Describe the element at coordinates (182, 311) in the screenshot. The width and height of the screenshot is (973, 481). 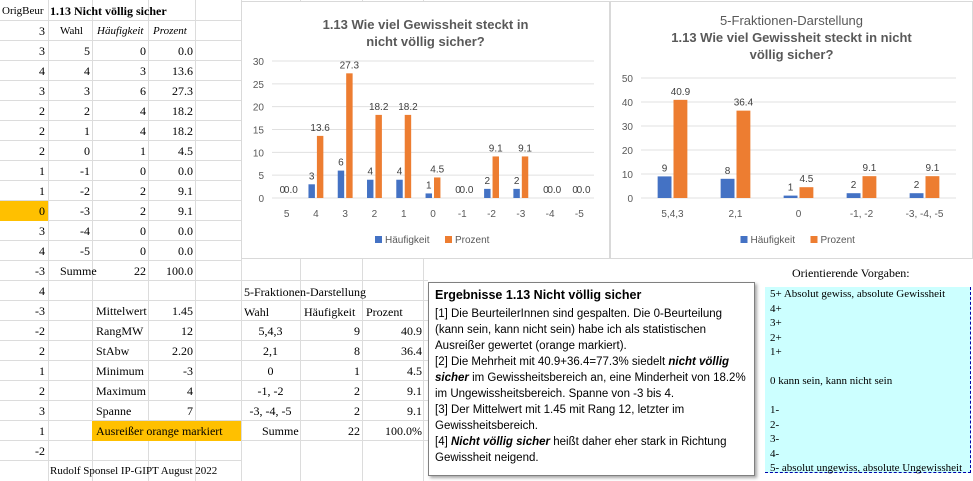
I see `stat-value: 1.45` at that location.